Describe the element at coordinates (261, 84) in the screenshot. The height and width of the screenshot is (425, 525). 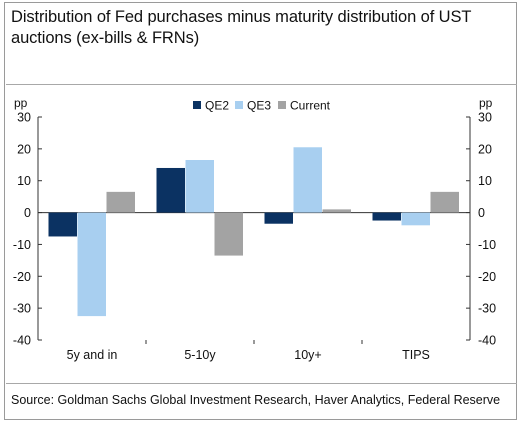
I see `title-divider` at that location.